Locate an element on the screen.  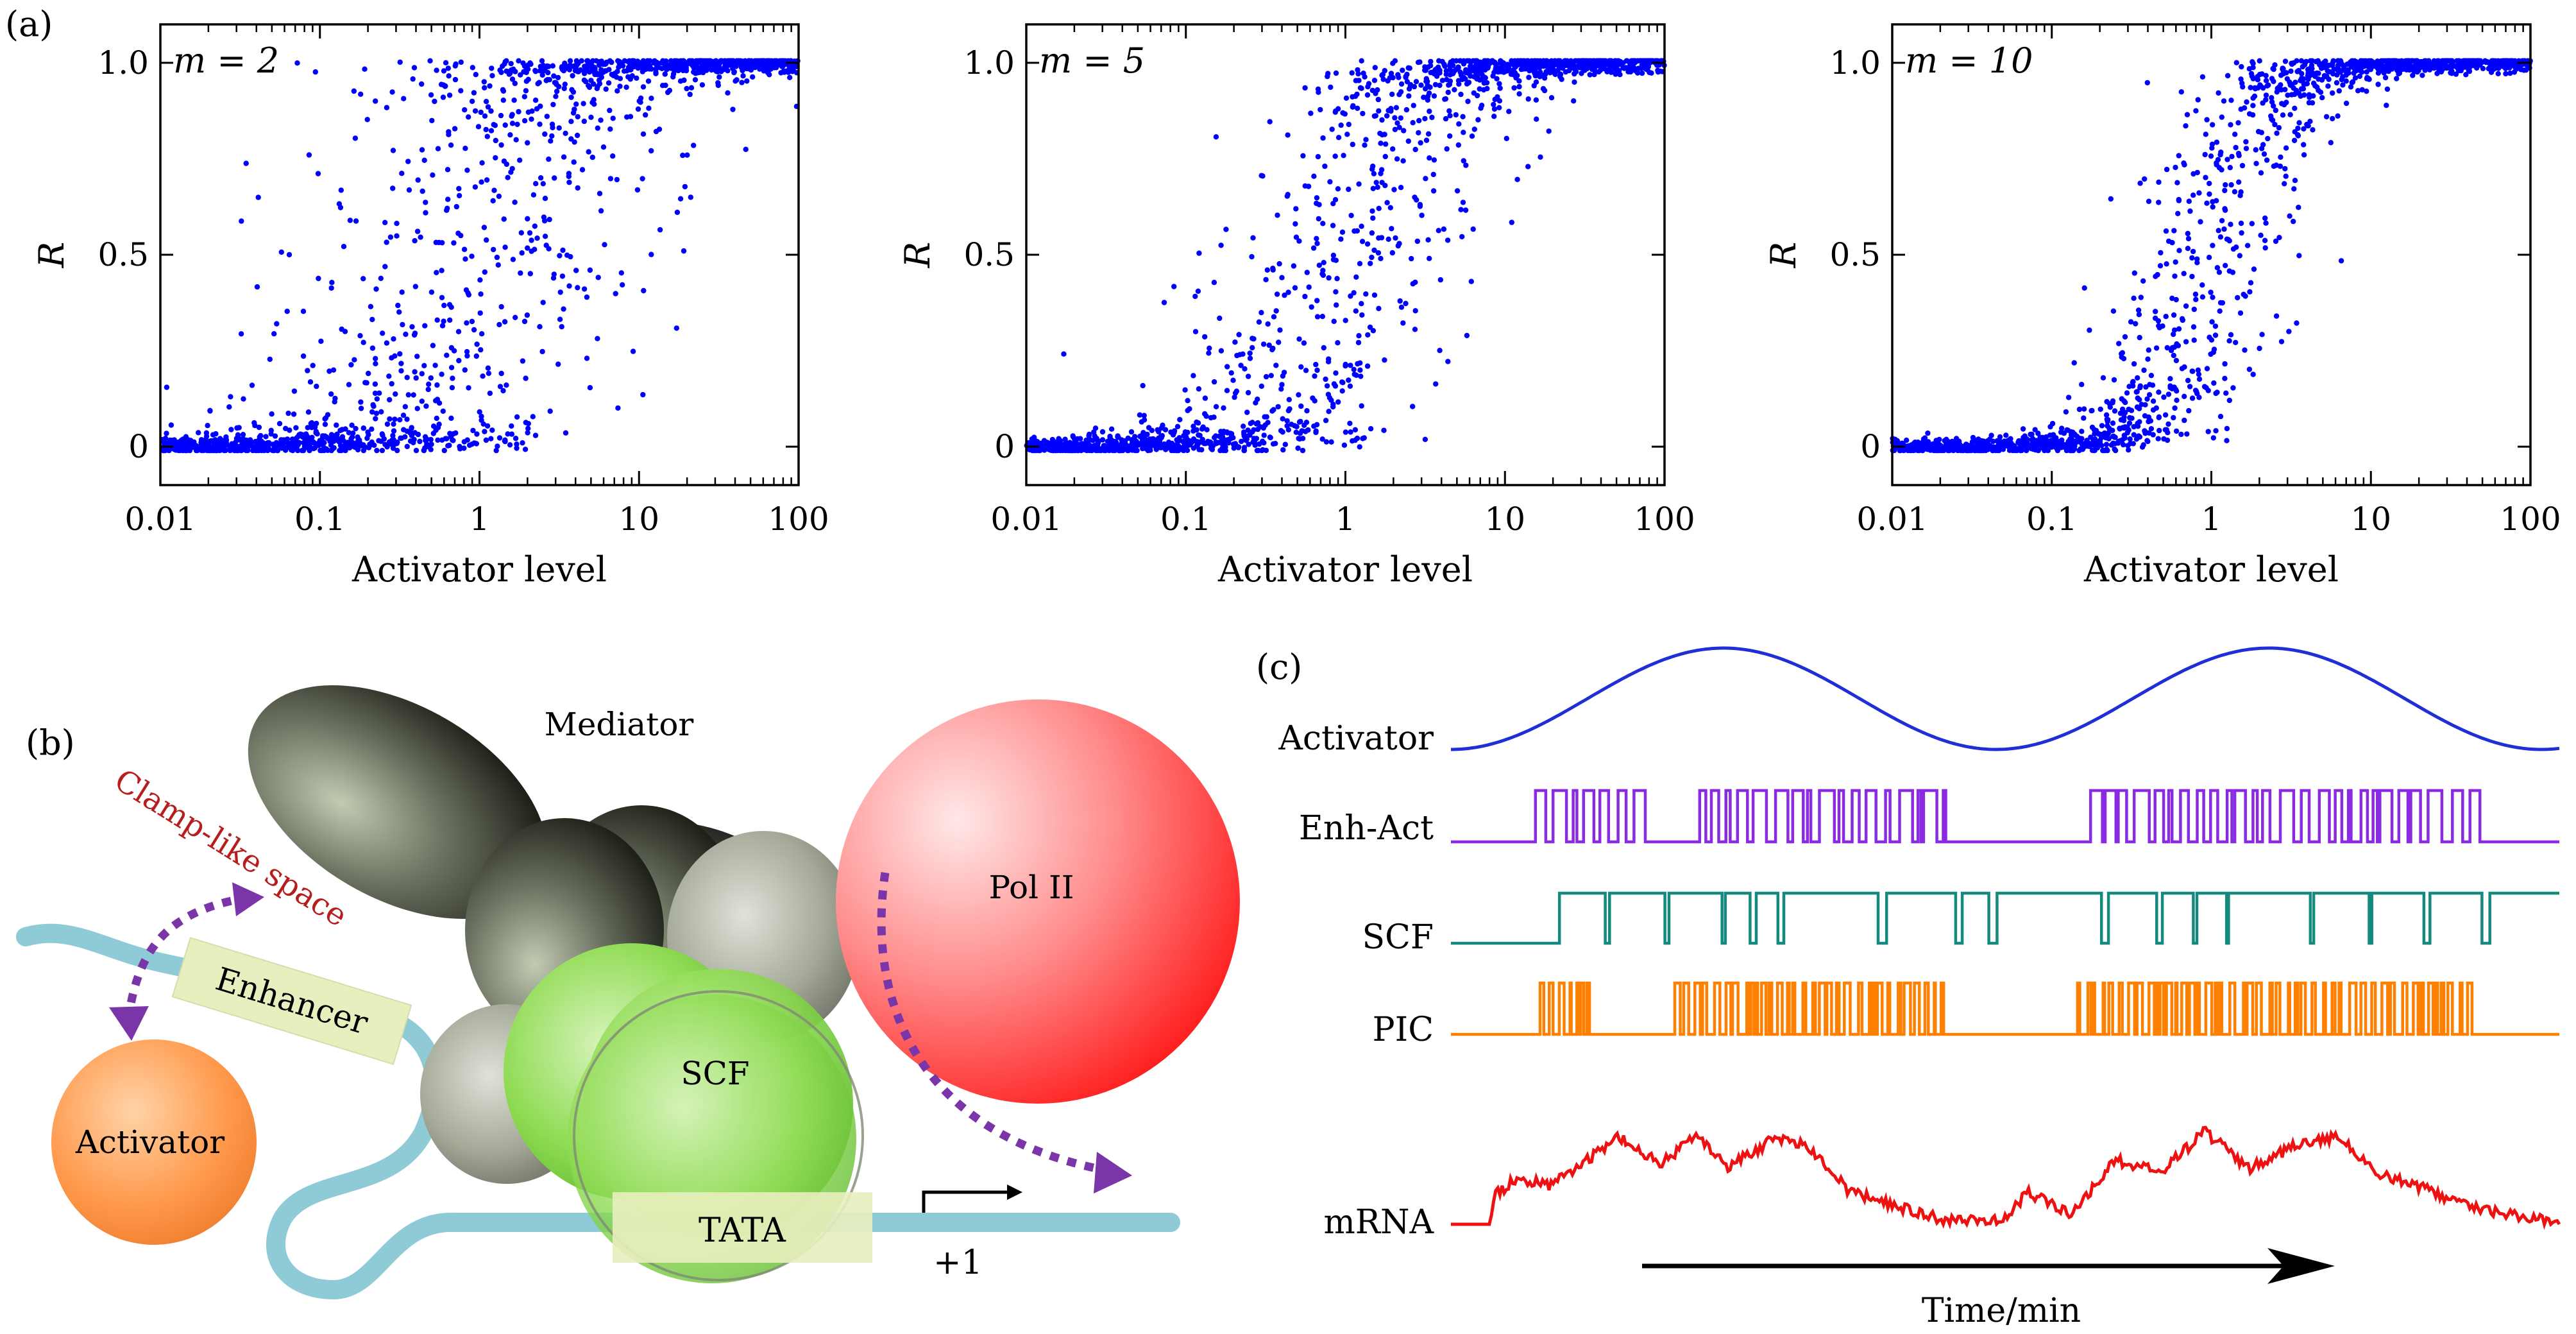
x-tick-label: 1 is located at coordinates (480, 519).